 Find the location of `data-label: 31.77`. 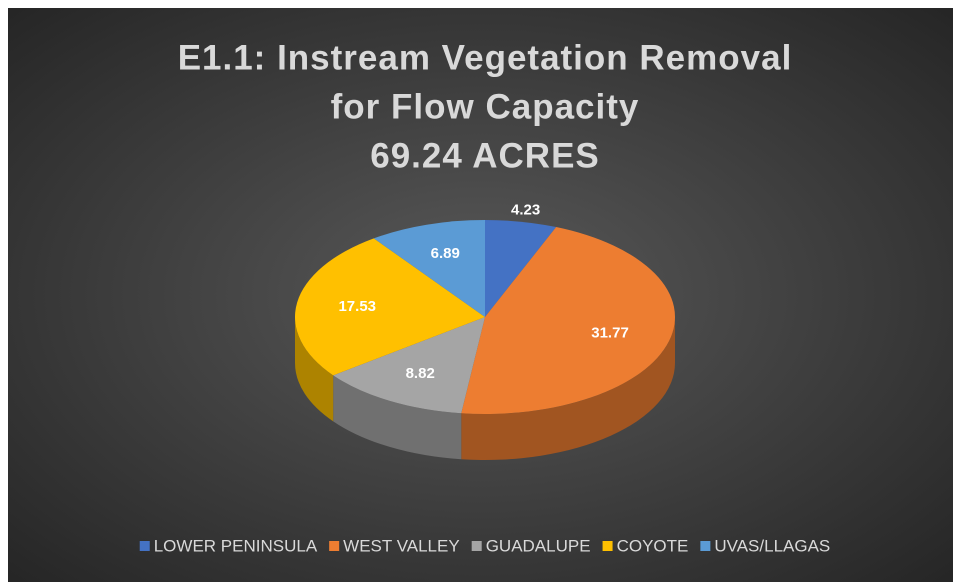

data-label: 31.77 is located at coordinates (610, 333).